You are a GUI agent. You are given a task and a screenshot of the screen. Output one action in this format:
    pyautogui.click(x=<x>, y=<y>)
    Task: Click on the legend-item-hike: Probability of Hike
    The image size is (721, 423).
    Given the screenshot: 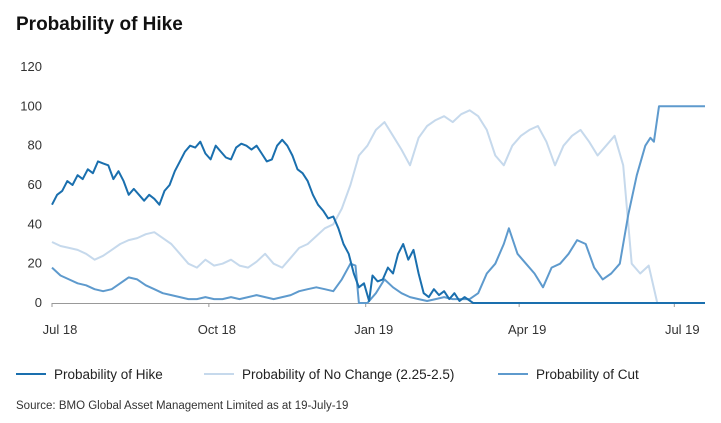 What is the action you would take?
    pyautogui.click(x=89, y=375)
    